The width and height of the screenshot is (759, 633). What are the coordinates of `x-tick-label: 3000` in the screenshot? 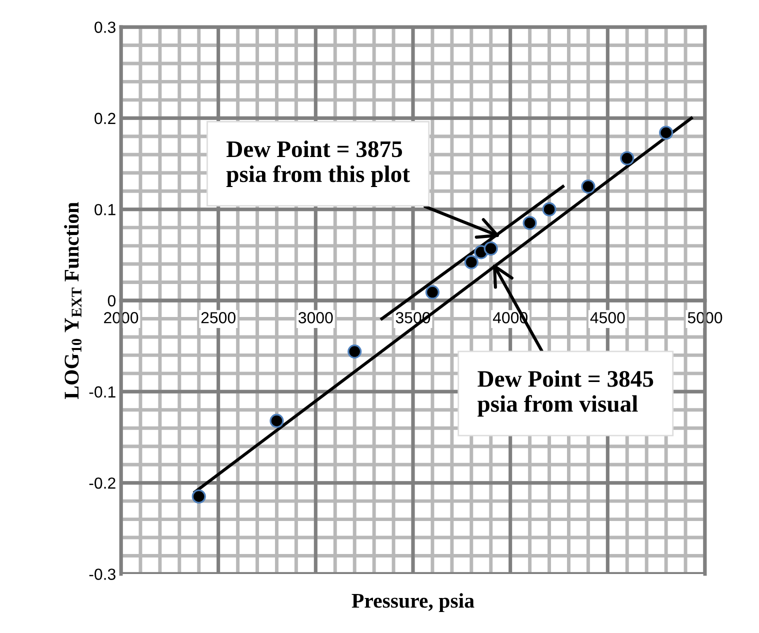 It's located at (315, 318).